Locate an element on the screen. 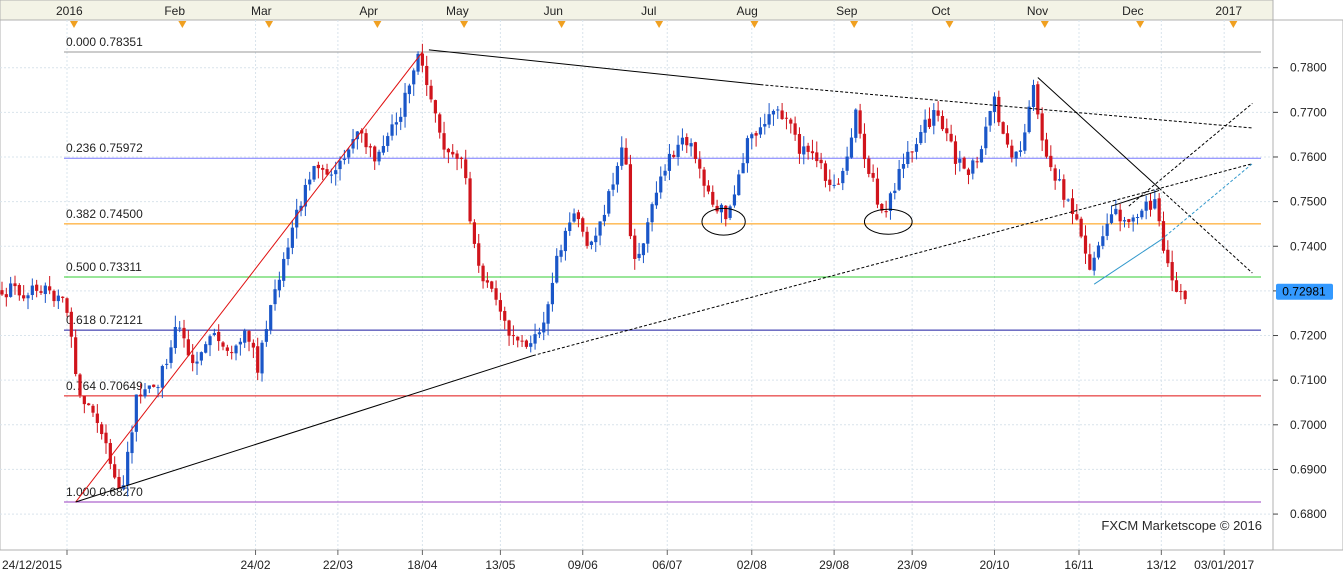 The width and height of the screenshot is (1343, 577). date-label: 13/12 is located at coordinates (1161, 565).